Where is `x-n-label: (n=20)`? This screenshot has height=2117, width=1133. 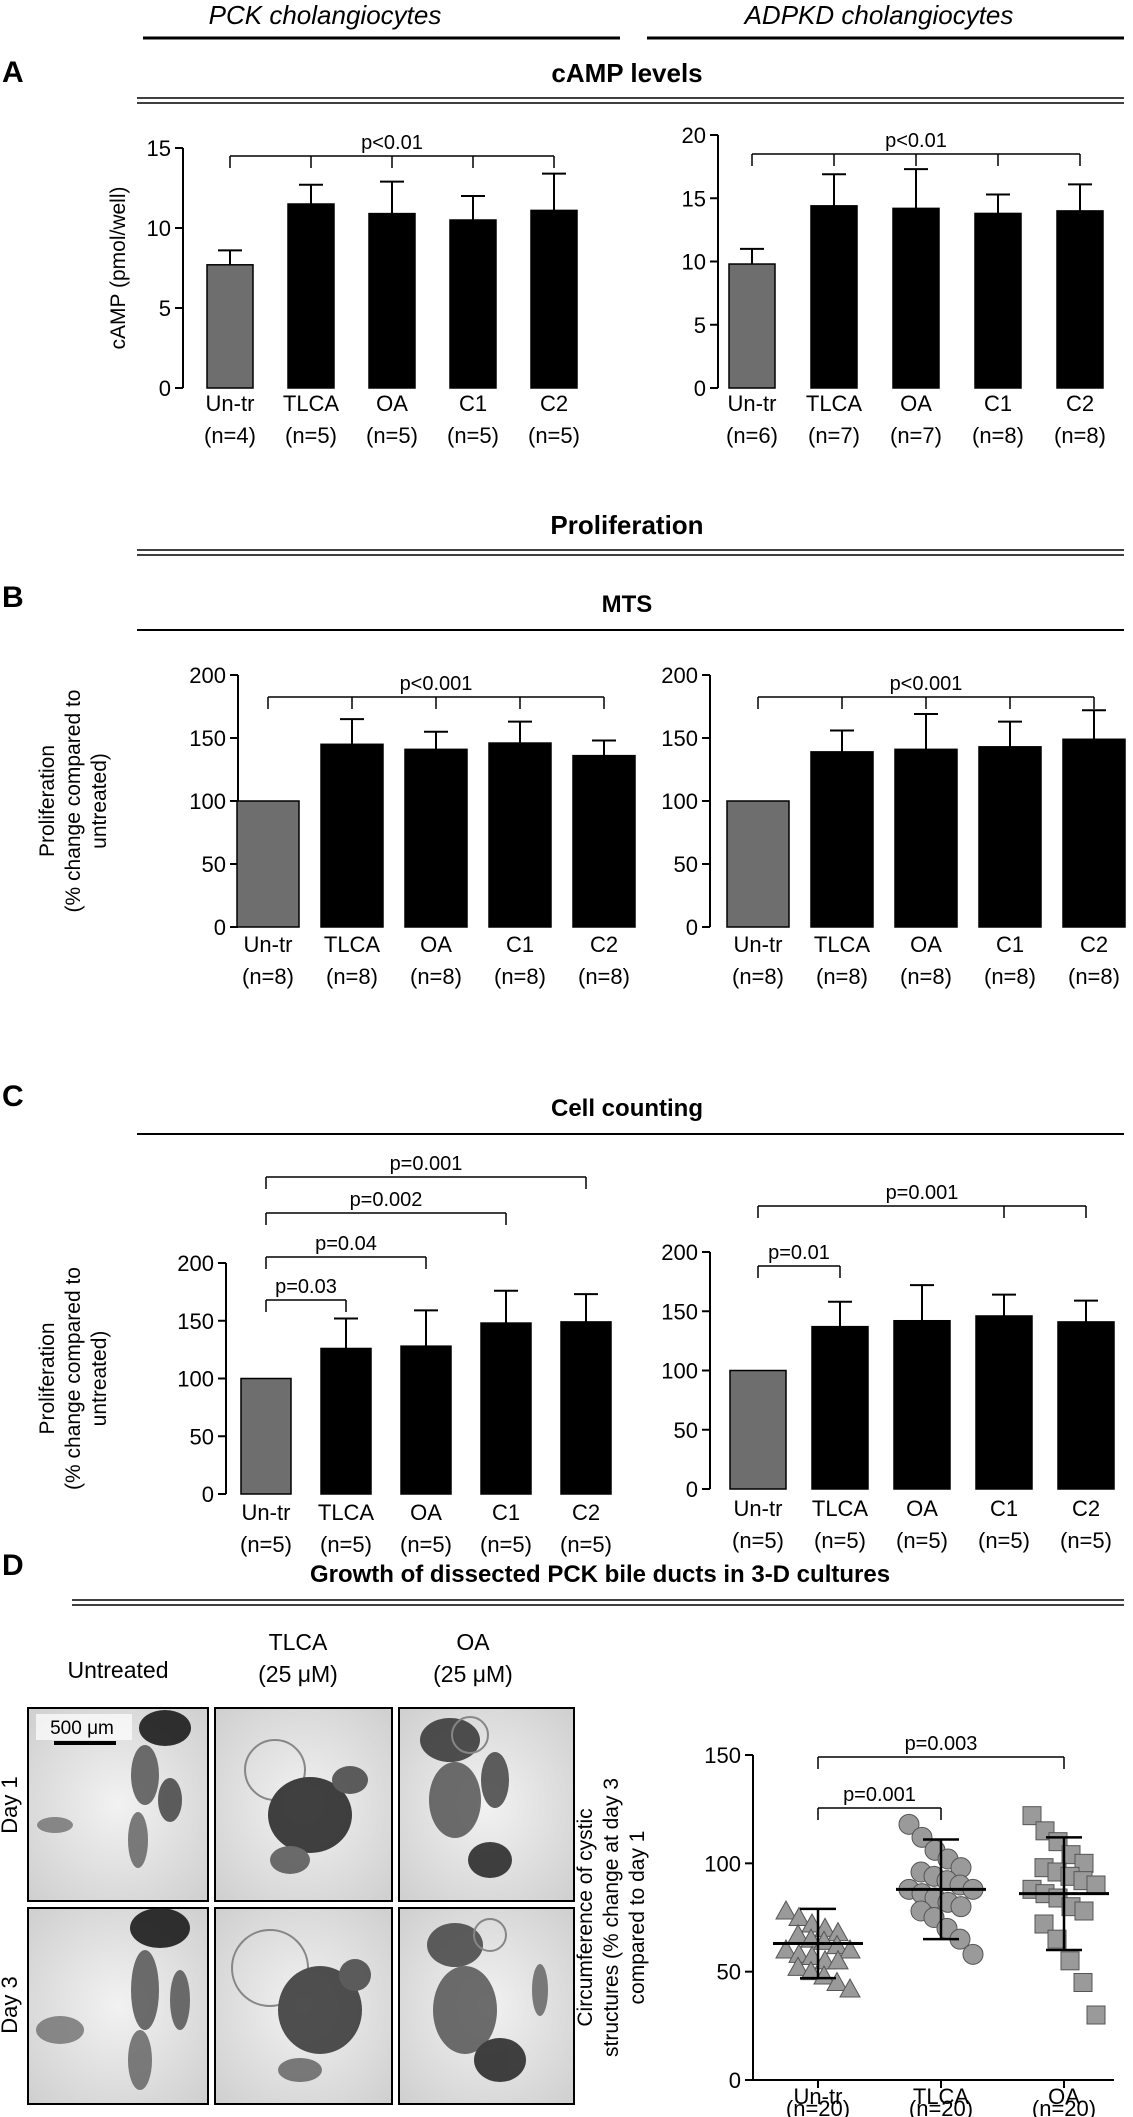
x-n-label: (n=20) is located at coordinates (941, 2106).